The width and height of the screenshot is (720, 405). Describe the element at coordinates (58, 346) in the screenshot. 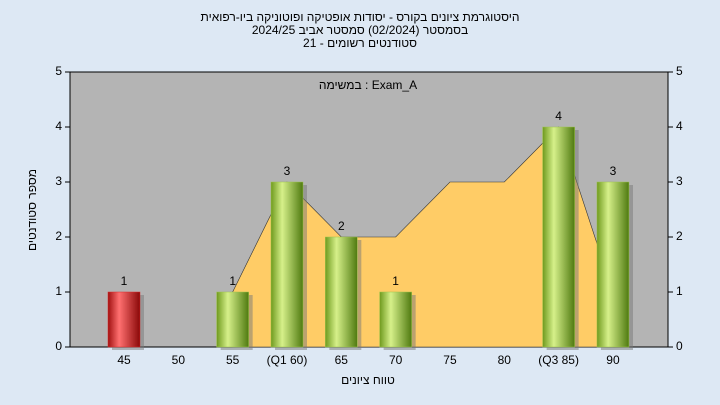

I see `y-tick-label: 0` at that location.